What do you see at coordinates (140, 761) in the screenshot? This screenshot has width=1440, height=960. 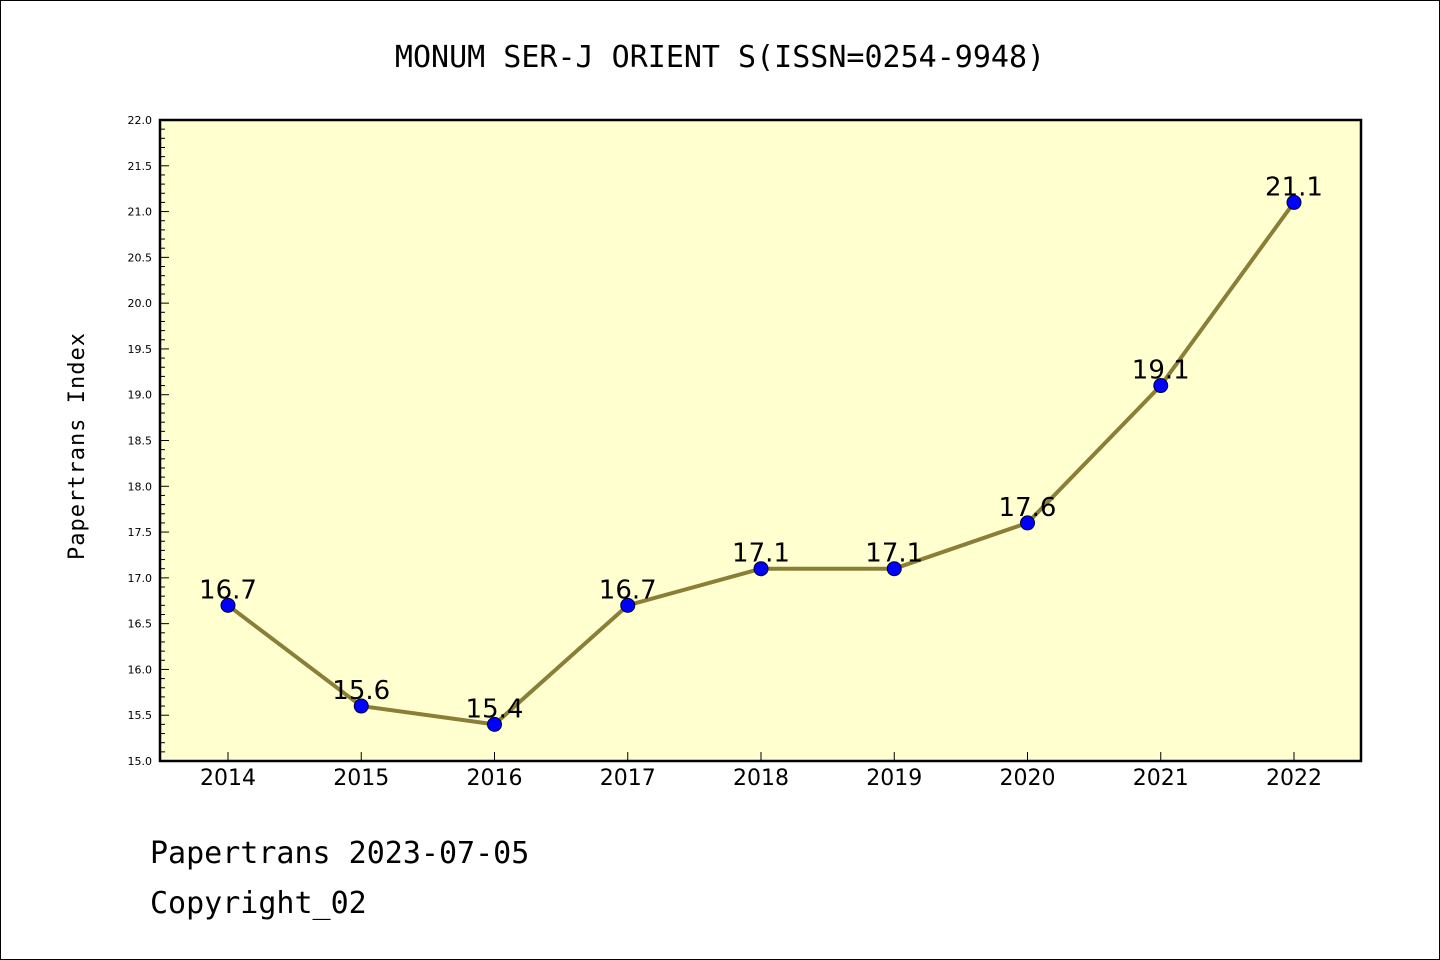 I see `y-tick-label: 15.0` at bounding box center [140, 761].